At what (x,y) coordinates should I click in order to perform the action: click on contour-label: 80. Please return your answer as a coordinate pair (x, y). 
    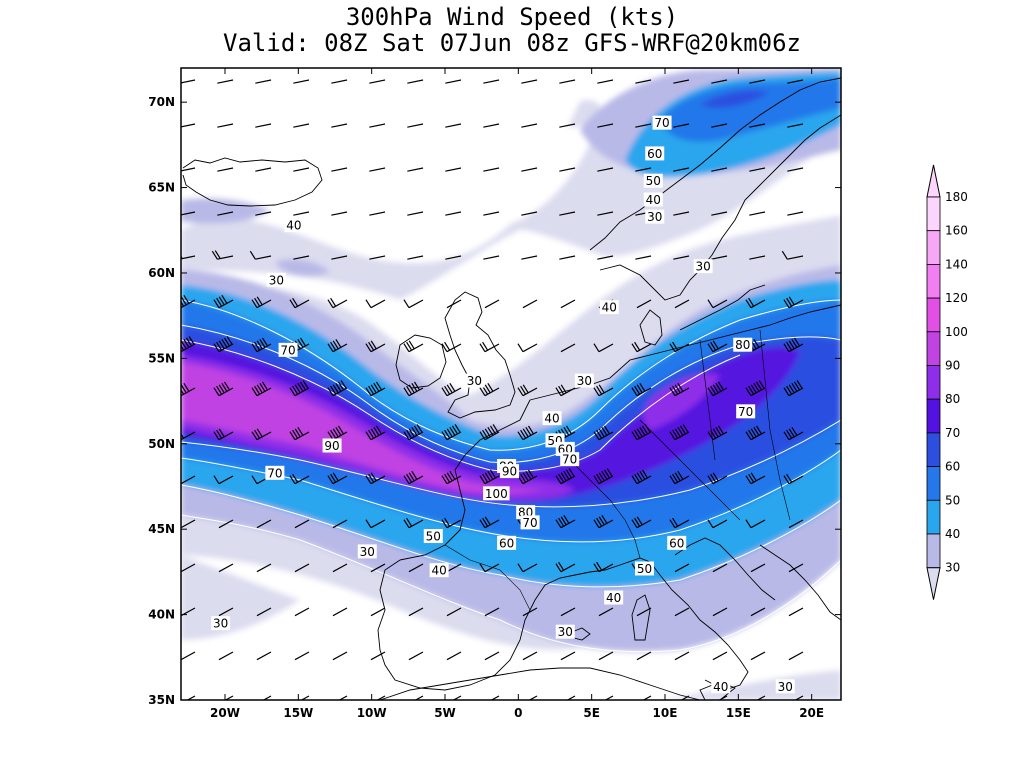
    Looking at the image, I should click on (742, 345).